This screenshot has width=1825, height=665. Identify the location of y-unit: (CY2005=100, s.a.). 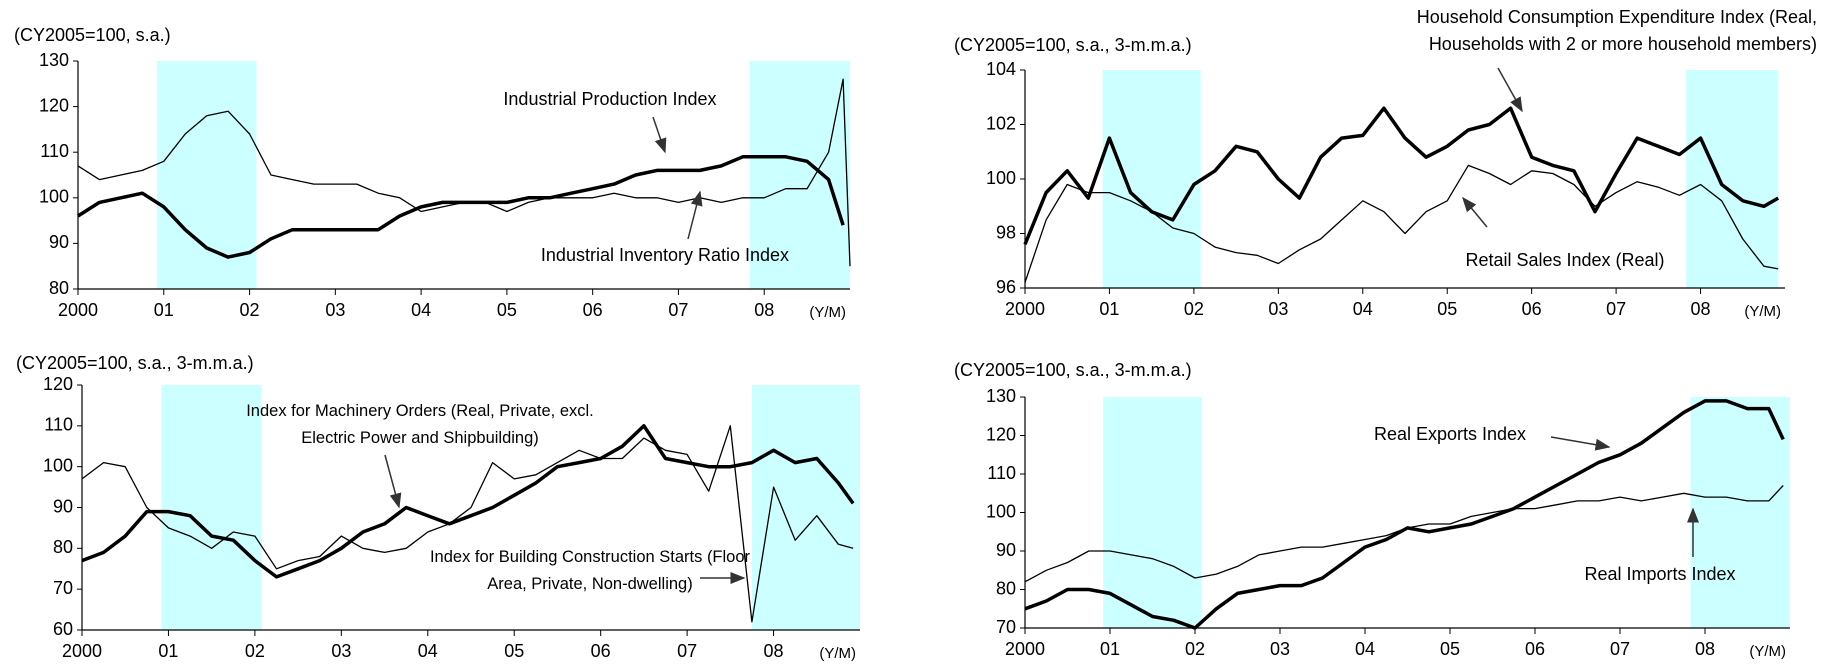
(92, 35).